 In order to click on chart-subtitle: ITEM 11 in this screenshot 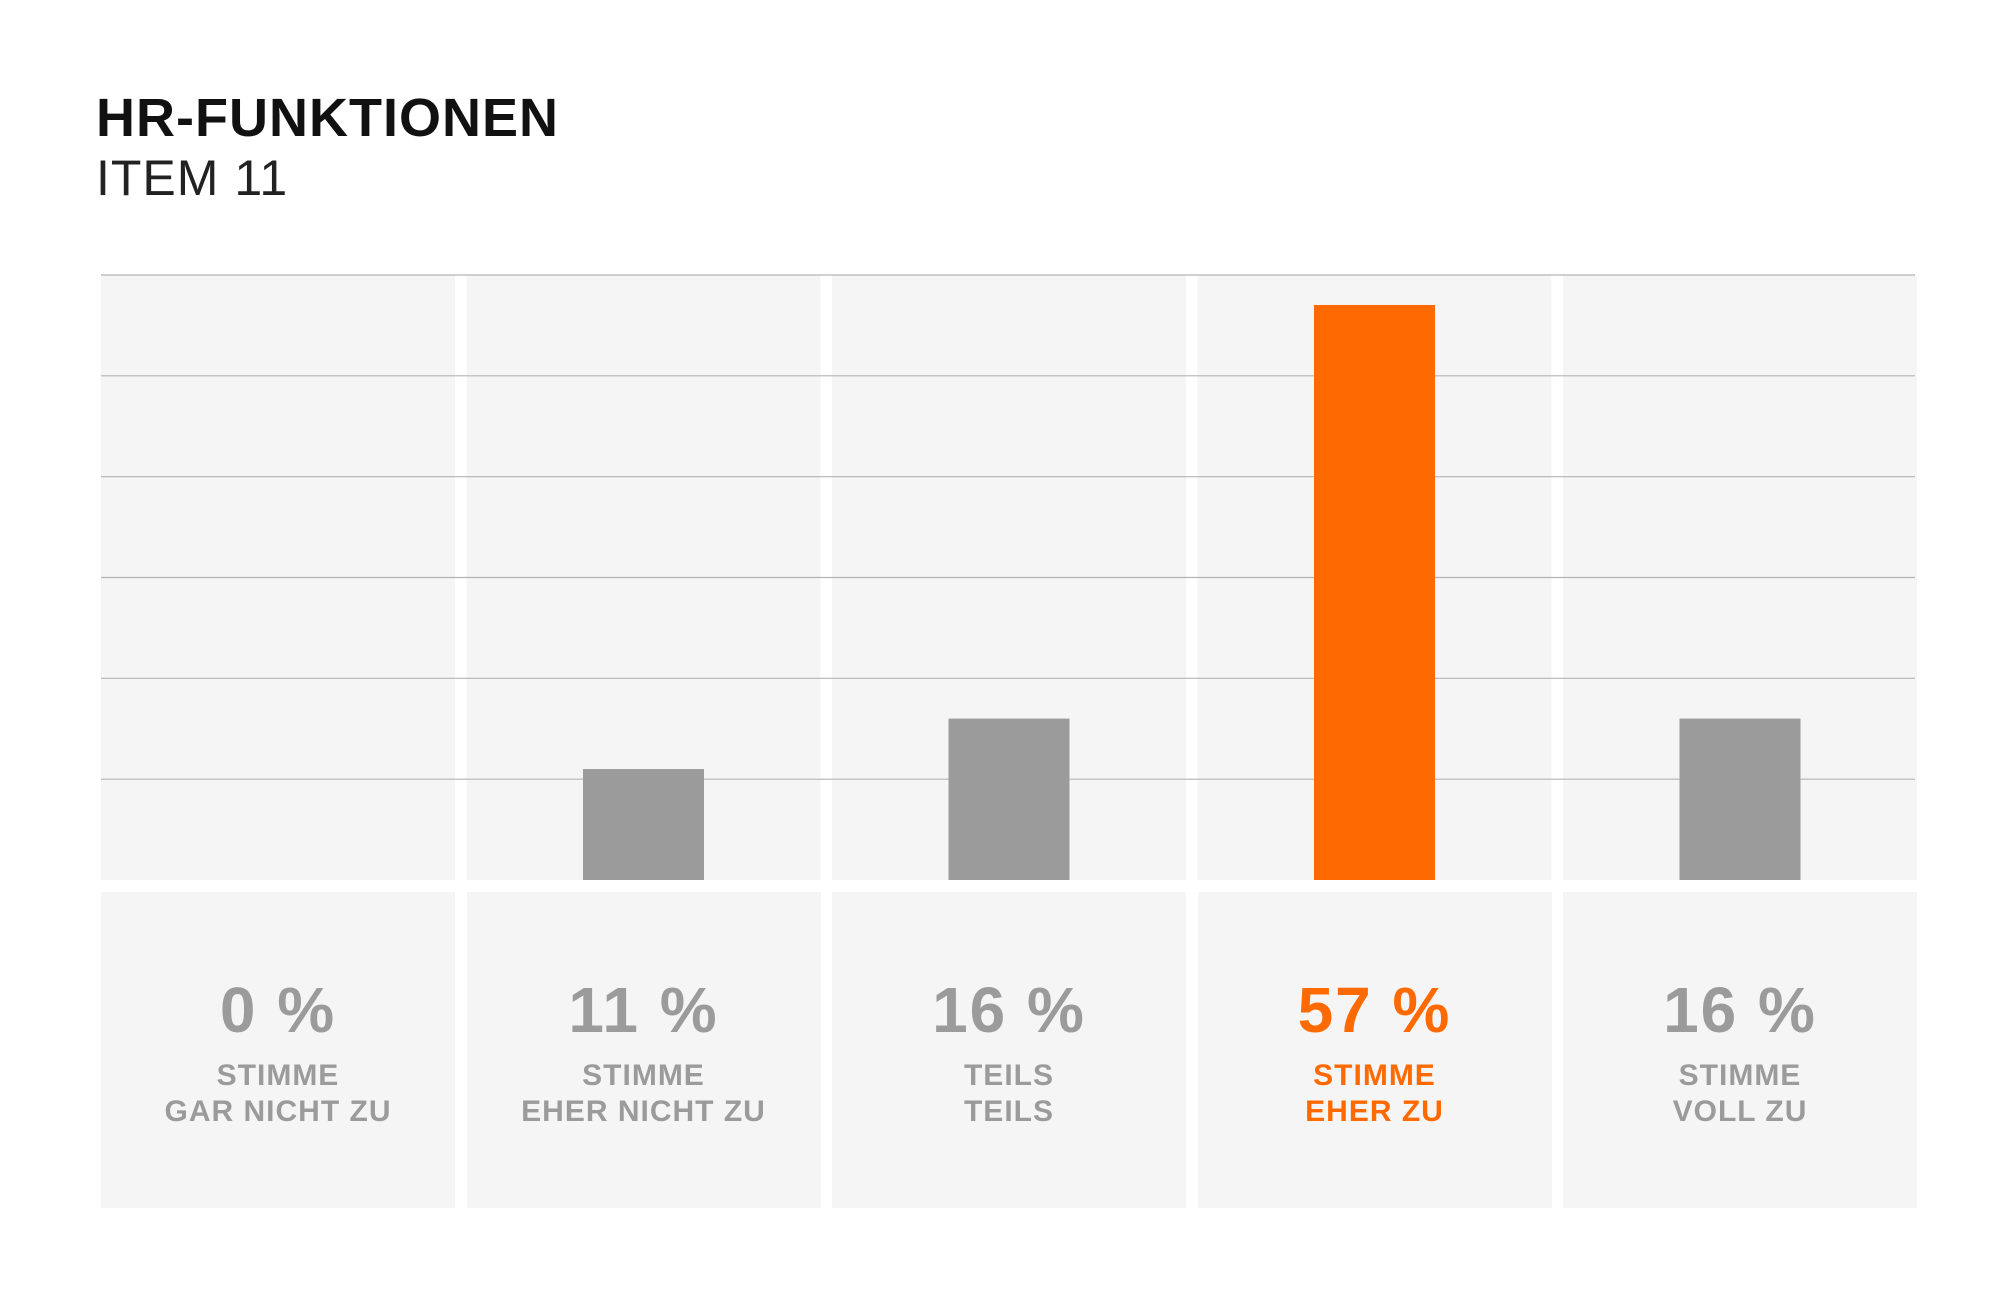, I will do `click(192, 178)`.